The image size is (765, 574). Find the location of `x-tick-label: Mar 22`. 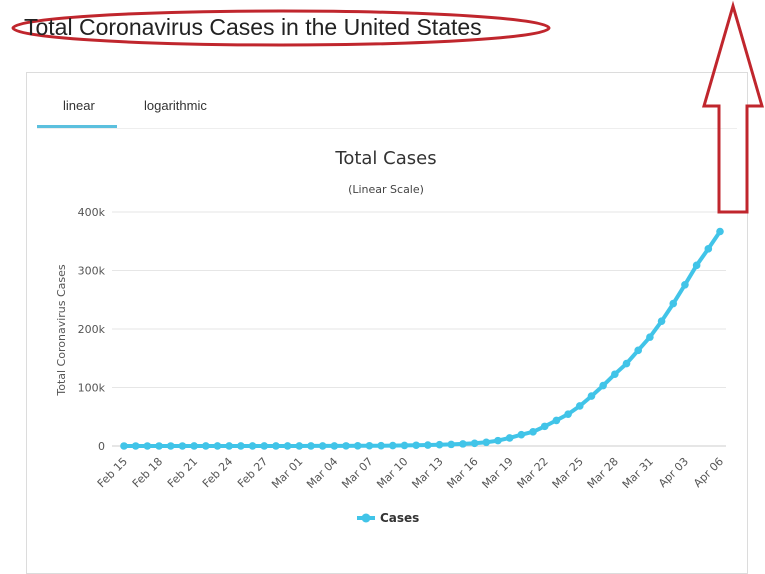

x-tick-label: Mar 22 is located at coordinates (533, 473).